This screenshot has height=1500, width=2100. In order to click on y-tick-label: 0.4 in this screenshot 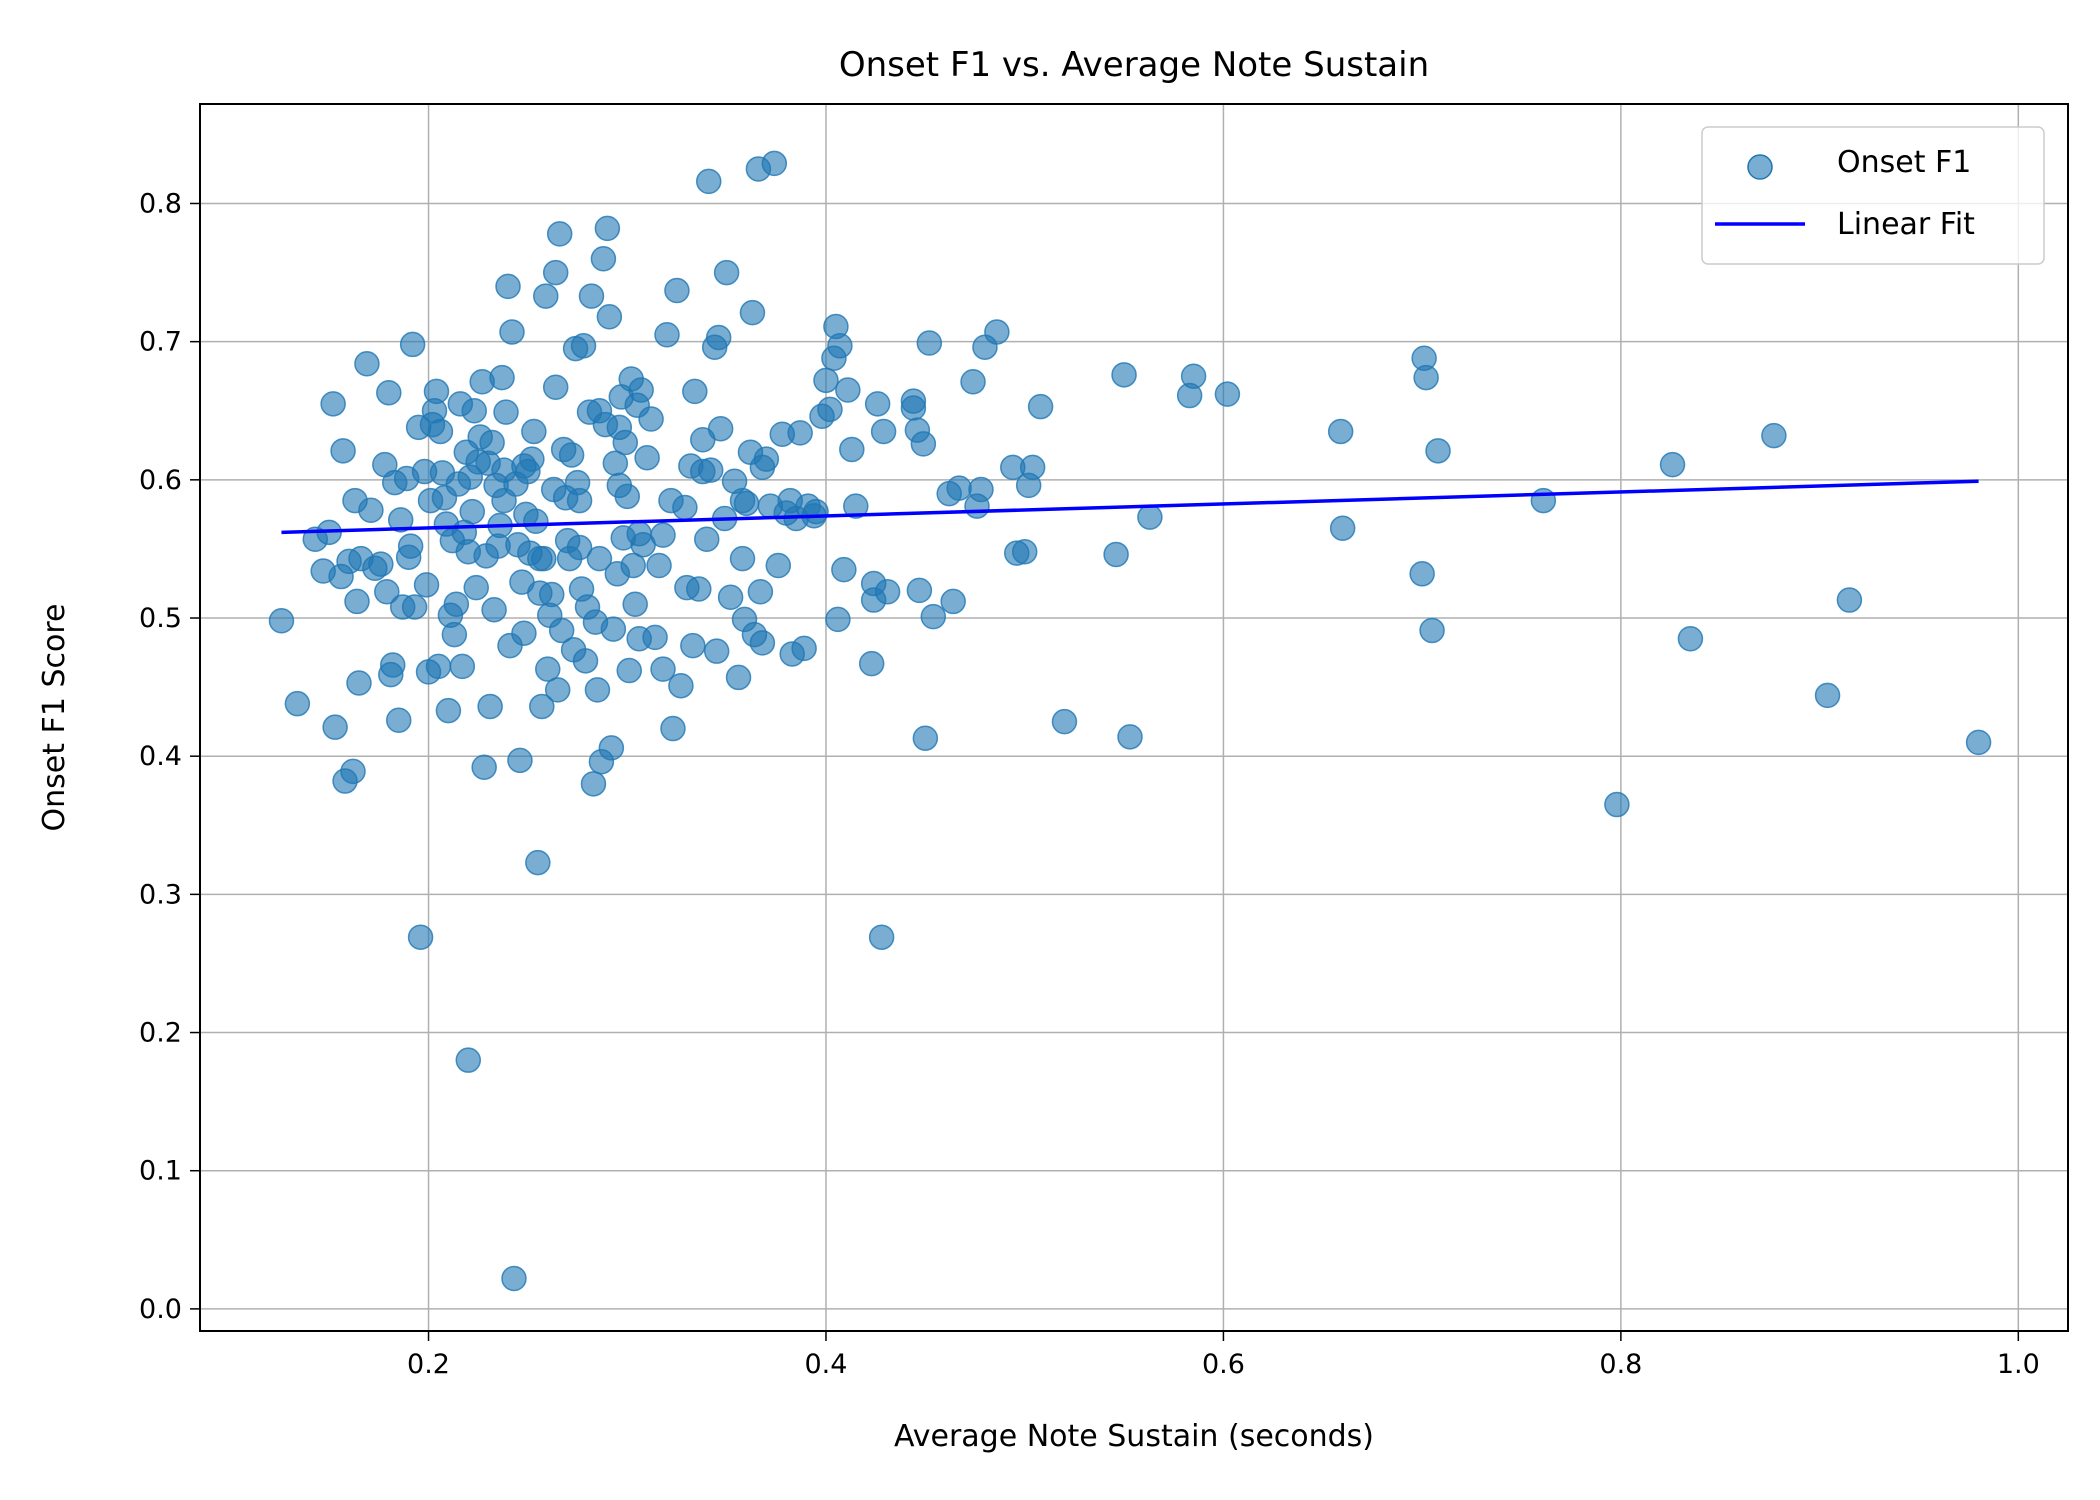, I will do `click(160, 756)`.